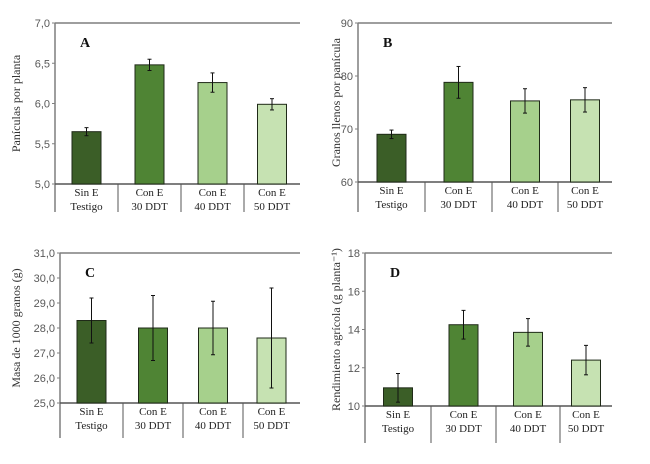  Describe the element at coordinates (336, 102) in the screenshot. I see `y-axis-label: Granos llenos por panícula` at that location.